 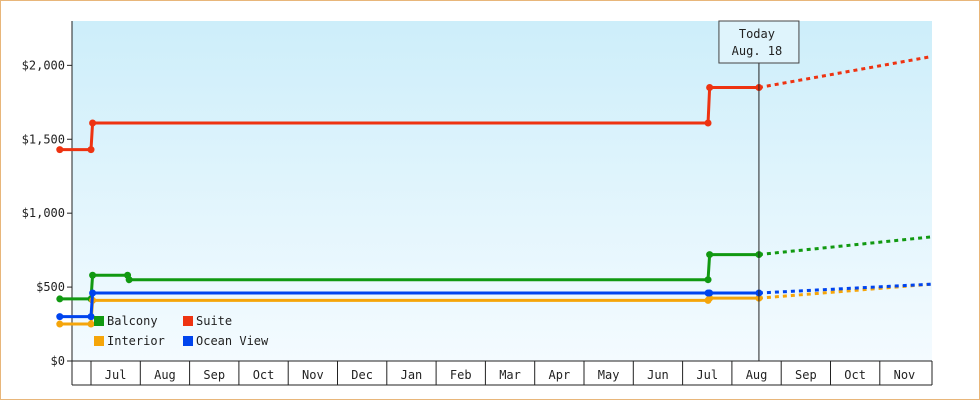 What do you see at coordinates (609, 375) in the screenshot?
I see `x-tick-label: May` at bounding box center [609, 375].